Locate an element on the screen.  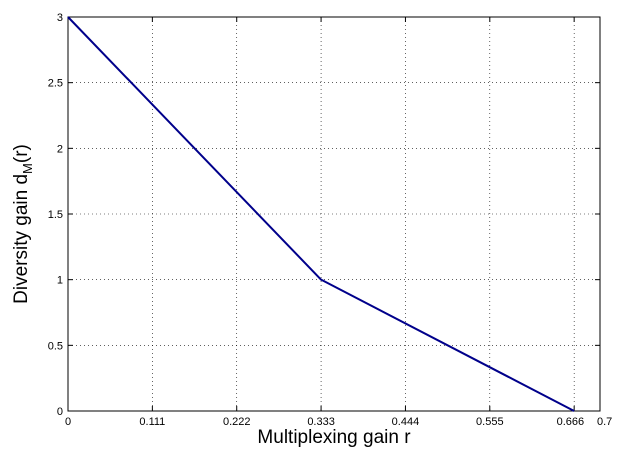
x-axis-label: Multiplexing gain r is located at coordinates (334, 437).